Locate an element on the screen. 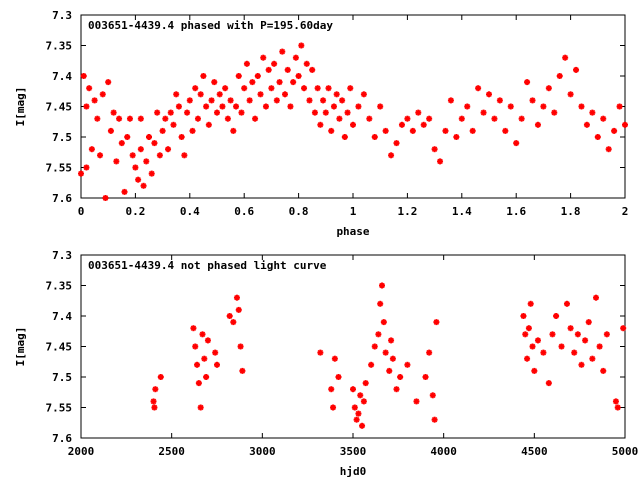  y-tick-label: 7.55 is located at coordinates (59, 408).